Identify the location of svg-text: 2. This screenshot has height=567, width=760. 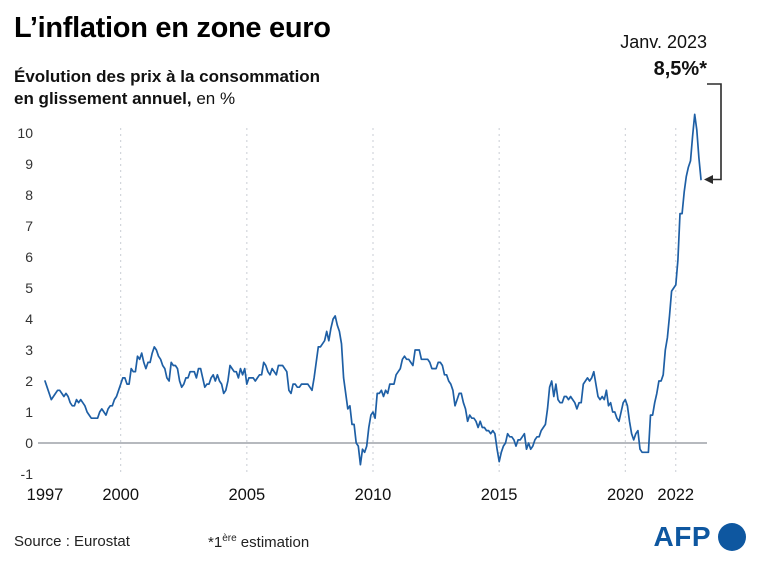
(29, 381).